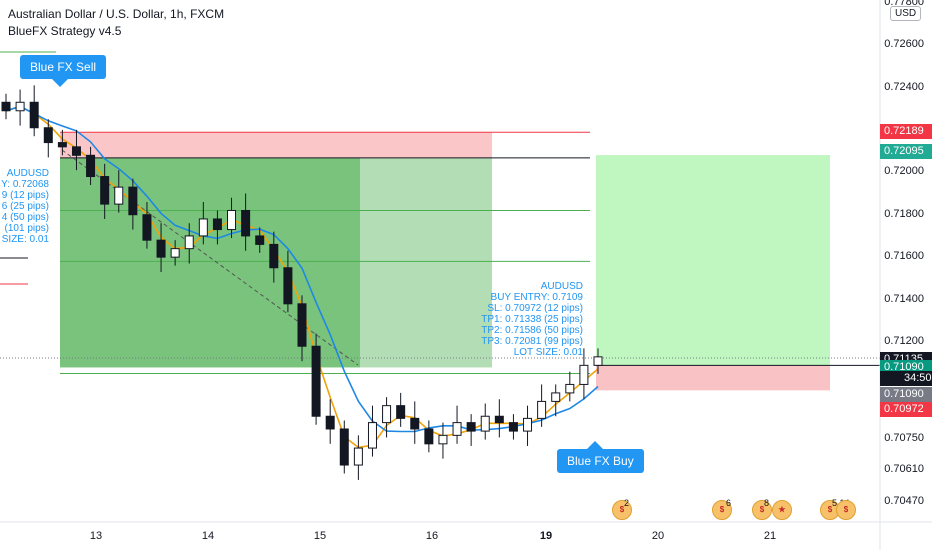  Describe the element at coordinates (658, 536) in the screenshot. I see `xtick-20: 20` at that location.